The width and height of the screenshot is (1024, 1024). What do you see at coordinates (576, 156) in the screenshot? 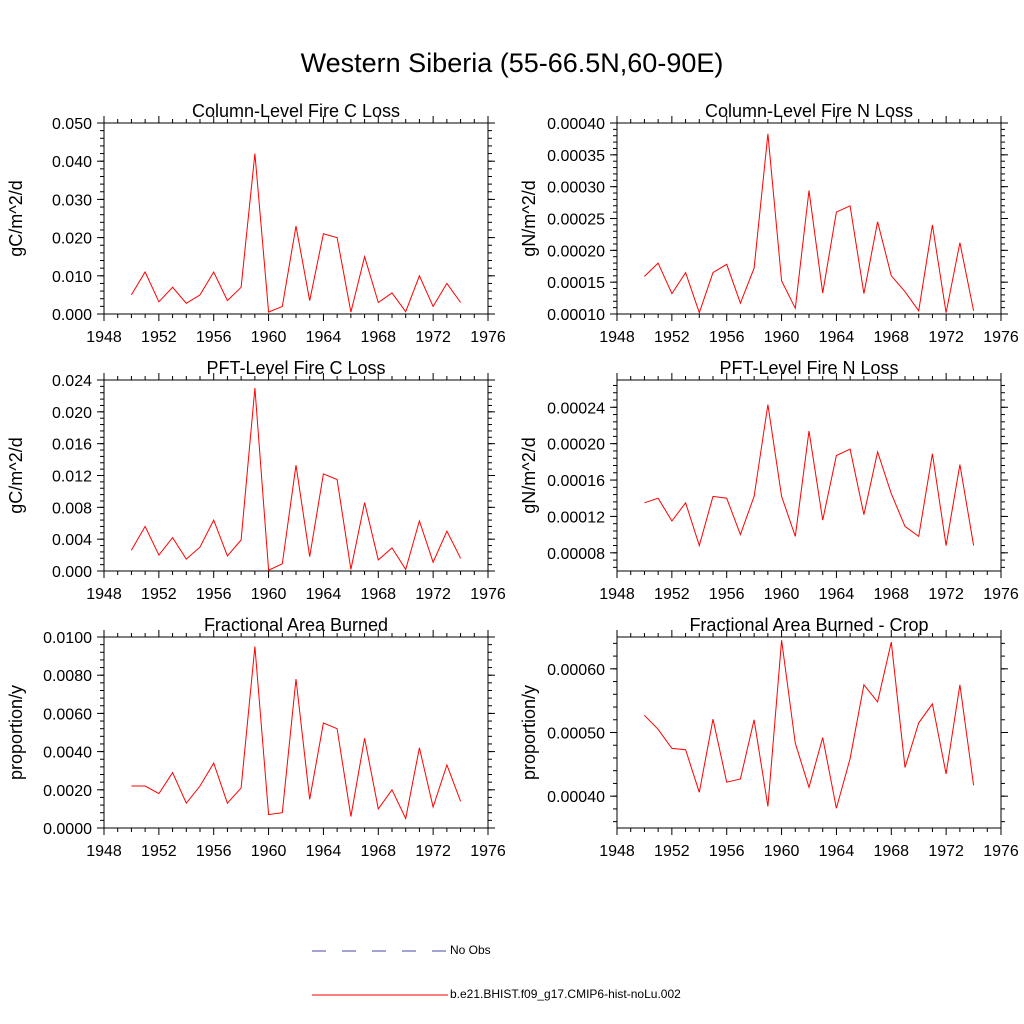
I see `y-tick-label: 0.00035` at bounding box center [576, 156].